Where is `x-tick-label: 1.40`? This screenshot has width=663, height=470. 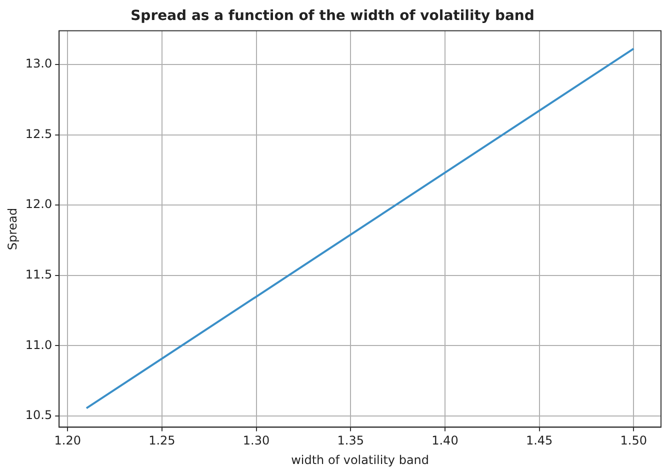 x-tick-label: 1.40 is located at coordinates (445, 441).